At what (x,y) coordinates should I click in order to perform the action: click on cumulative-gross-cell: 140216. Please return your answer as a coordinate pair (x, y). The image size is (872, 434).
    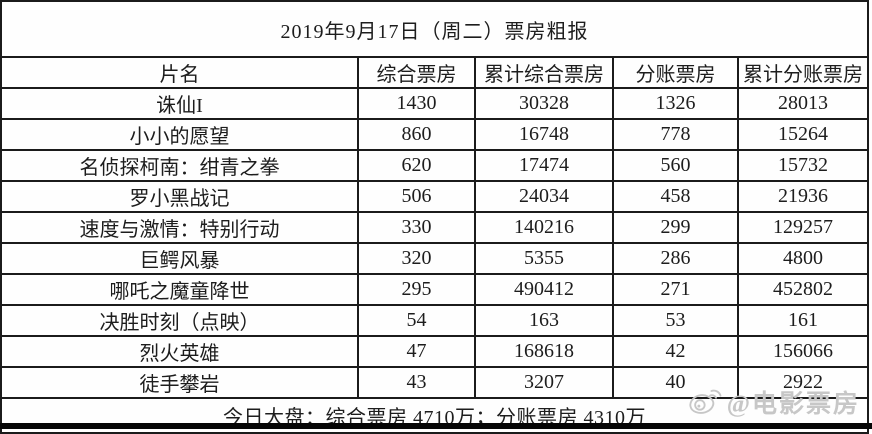
    Looking at the image, I should click on (544, 227).